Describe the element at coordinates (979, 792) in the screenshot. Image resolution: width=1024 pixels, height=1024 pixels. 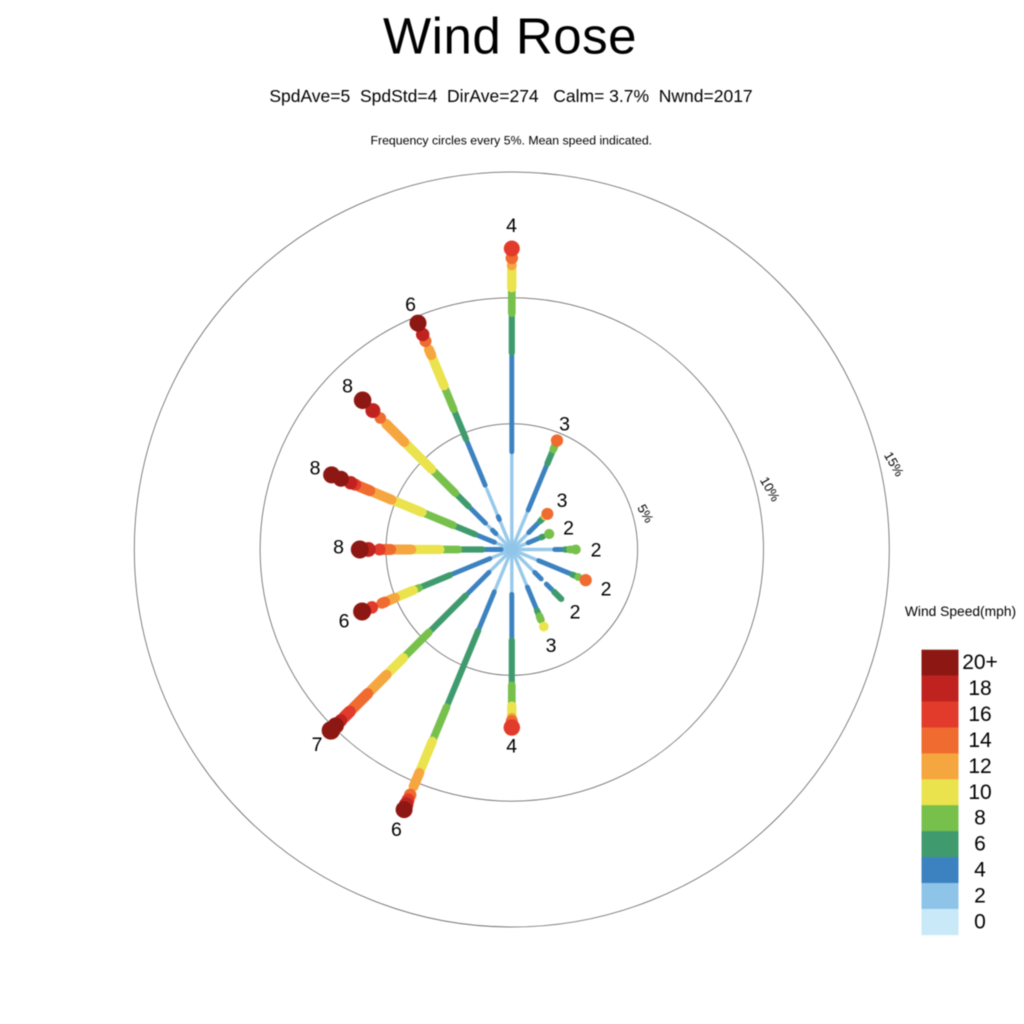
I see `svg-text: 10` at that location.